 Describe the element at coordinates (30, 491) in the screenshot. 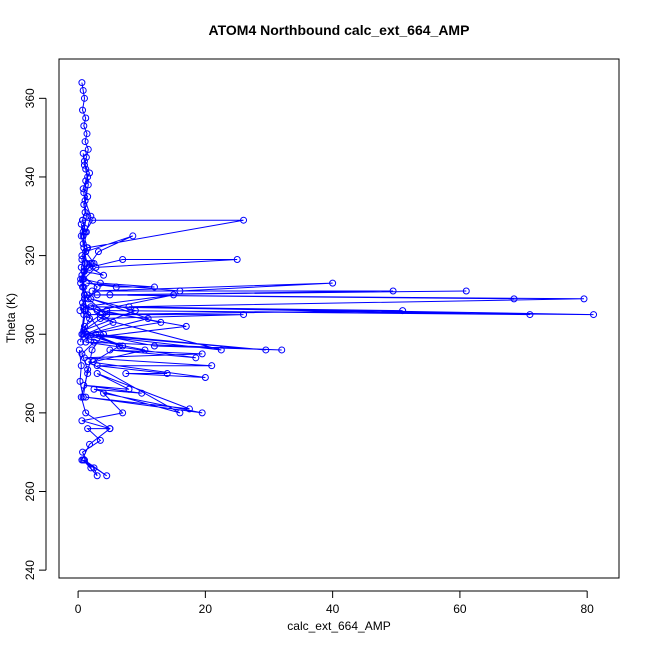

I see `y-tick-label: 260` at that location.